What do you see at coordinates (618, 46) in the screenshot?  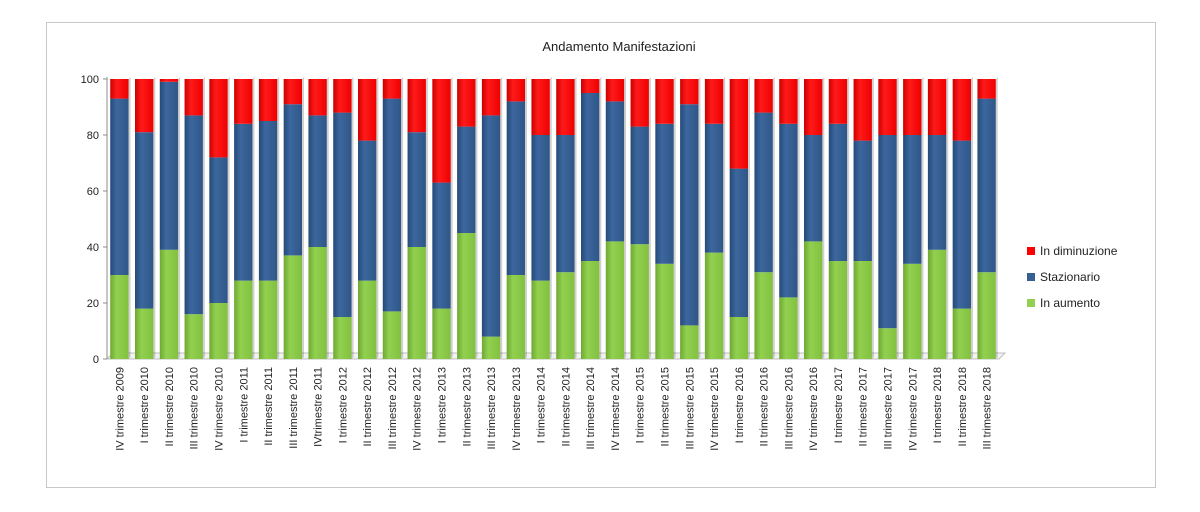 I see `chart-title: Andamento Manifestazioni` at bounding box center [618, 46].